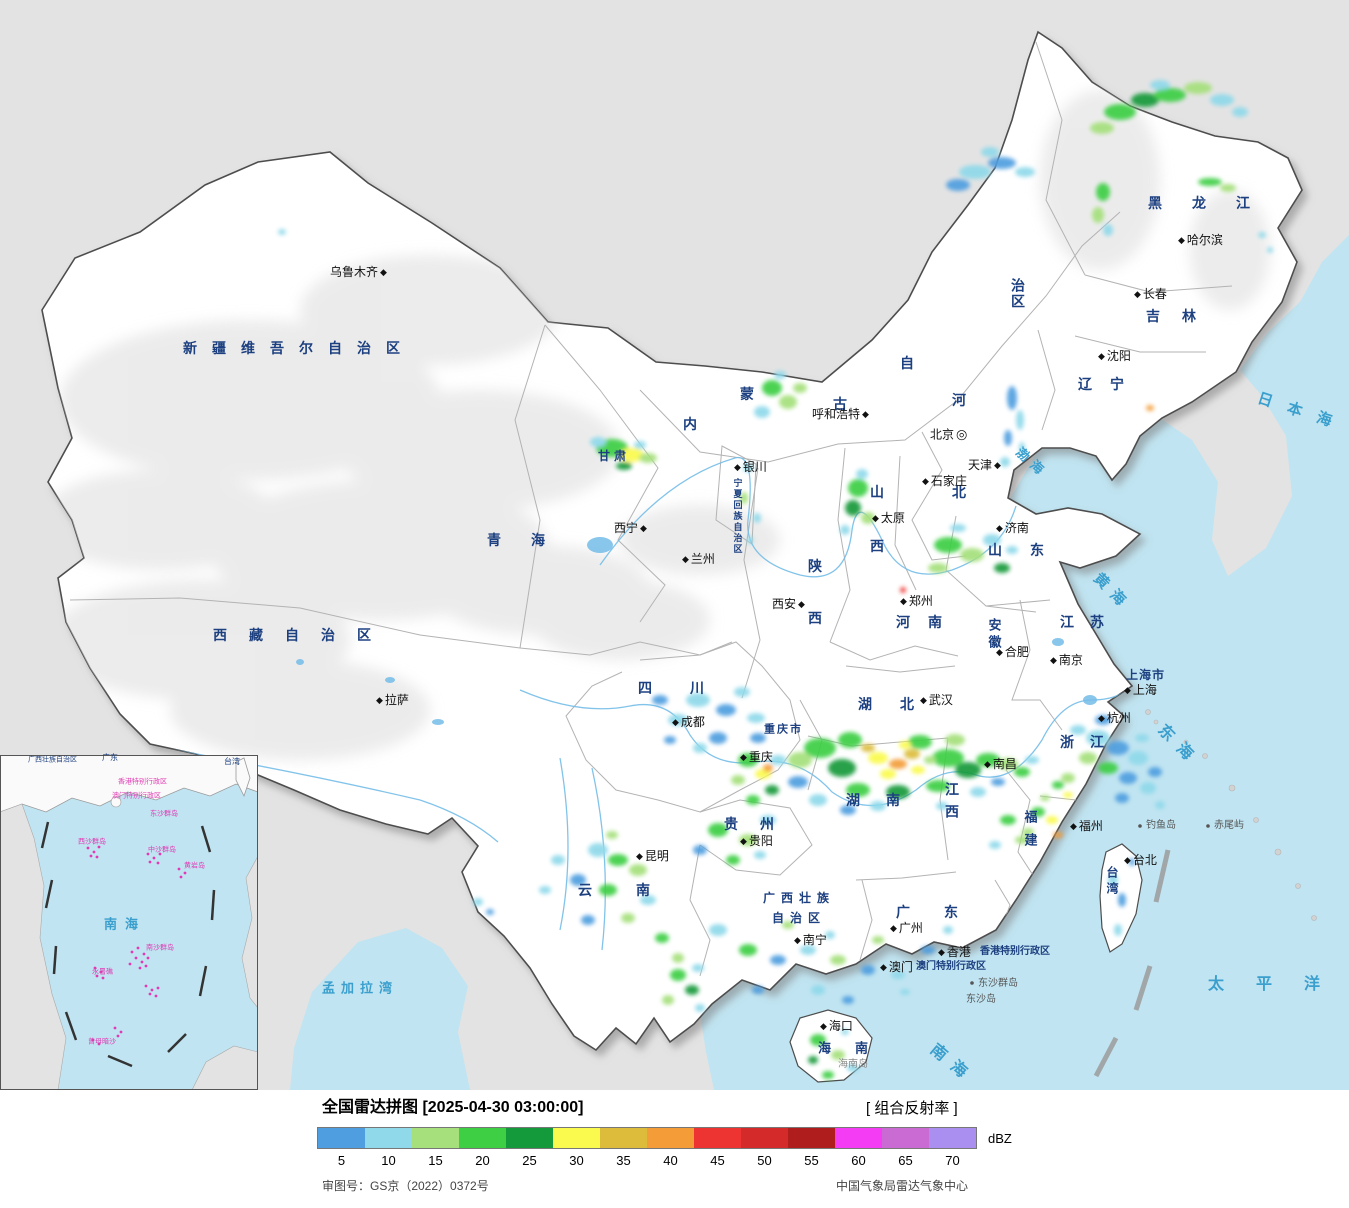  Describe the element at coordinates (905, 1160) in the screenshot. I see `legend-value: 65` at that location.